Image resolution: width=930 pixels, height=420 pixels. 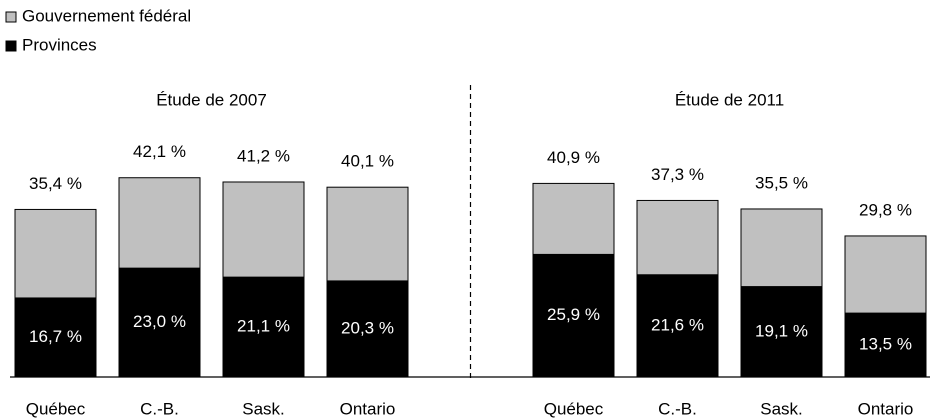 I want to click on group-title: Étude de 2007, so click(x=211, y=99).